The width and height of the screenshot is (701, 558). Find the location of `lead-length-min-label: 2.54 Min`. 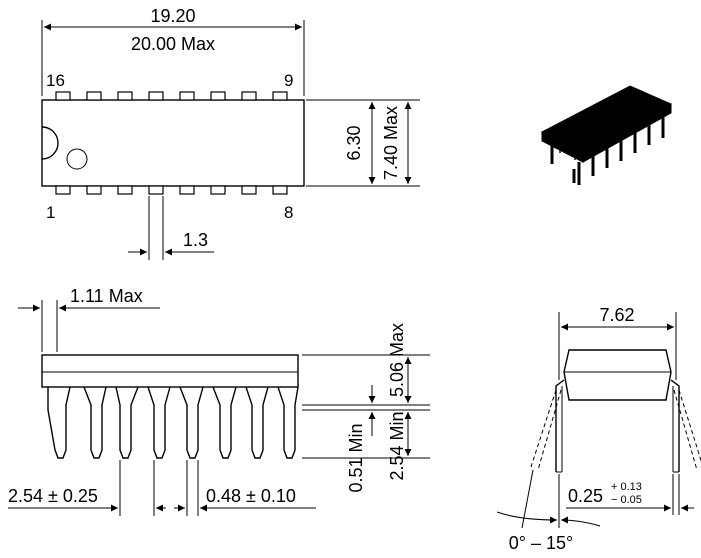

lead-length-min-label: 2.54 Min is located at coordinates (397, 445).